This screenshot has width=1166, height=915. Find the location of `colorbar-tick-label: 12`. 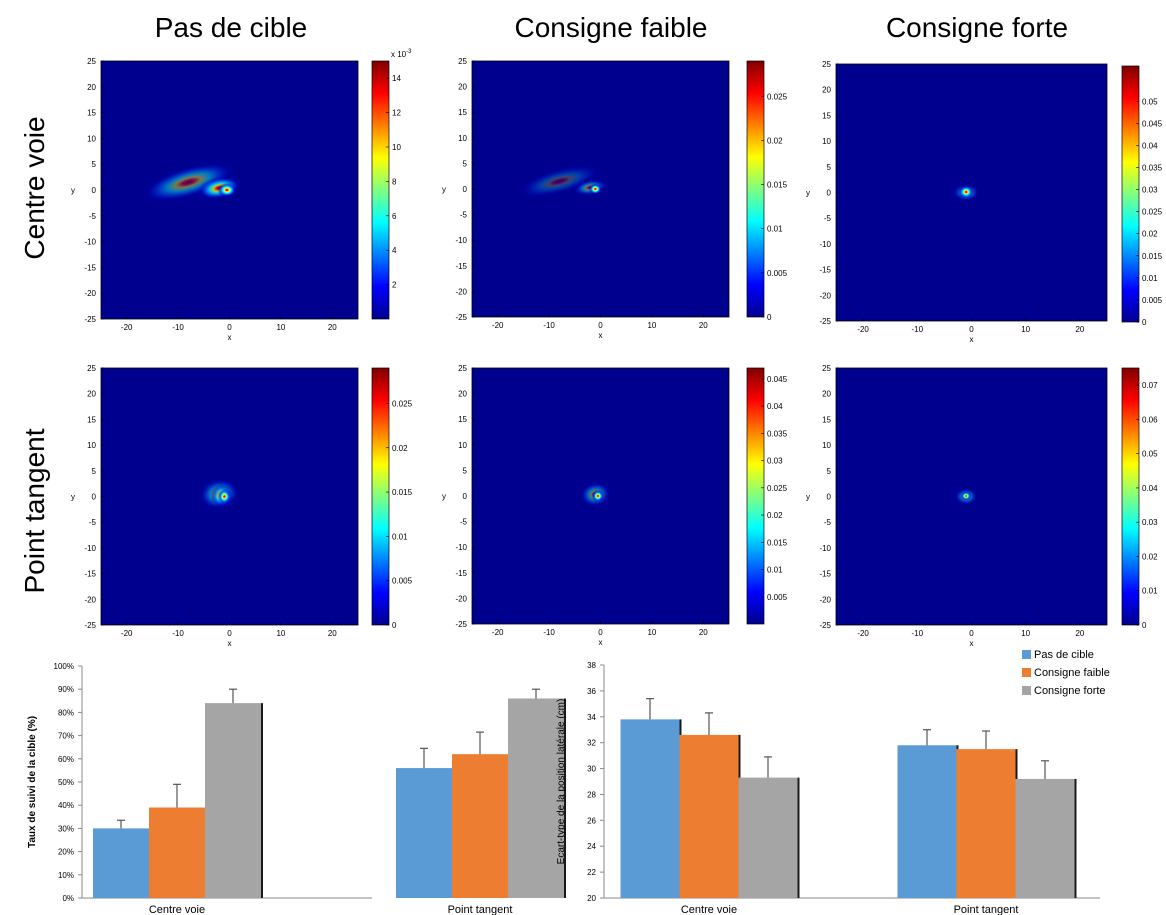

colorbar-tick-label: 12 is located at coordinates (396, 113).